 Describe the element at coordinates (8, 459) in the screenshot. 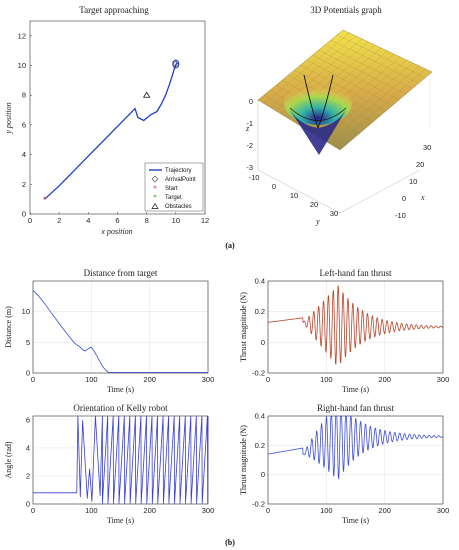

I see `y-axis-label: Angle (rad)` at that location.